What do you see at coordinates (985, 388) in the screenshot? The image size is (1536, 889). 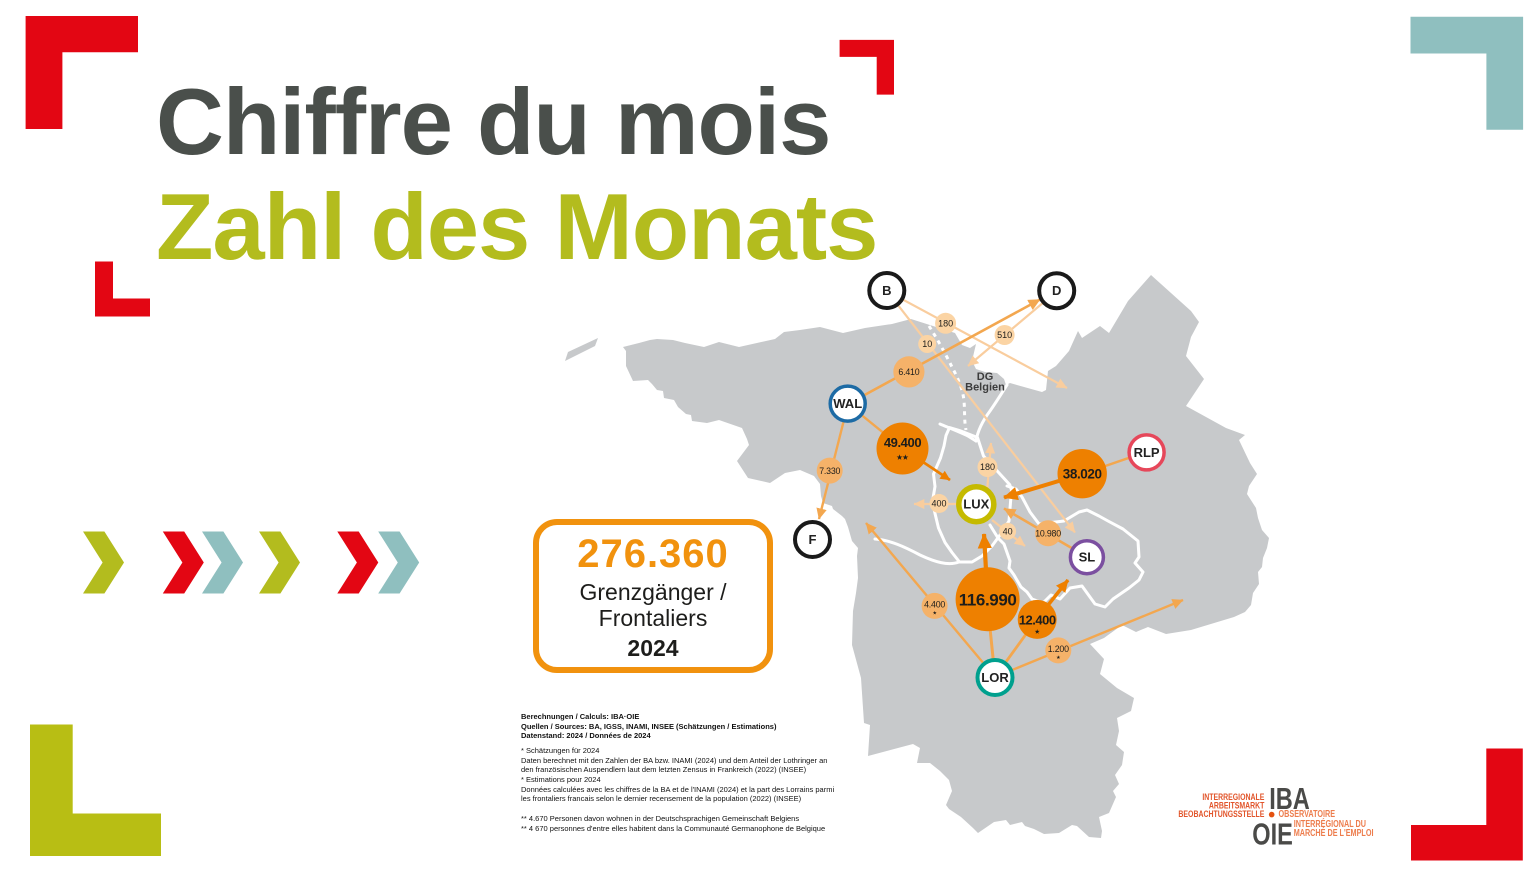 I see `svg-text: Belgien` at bounding box center [985, 388].